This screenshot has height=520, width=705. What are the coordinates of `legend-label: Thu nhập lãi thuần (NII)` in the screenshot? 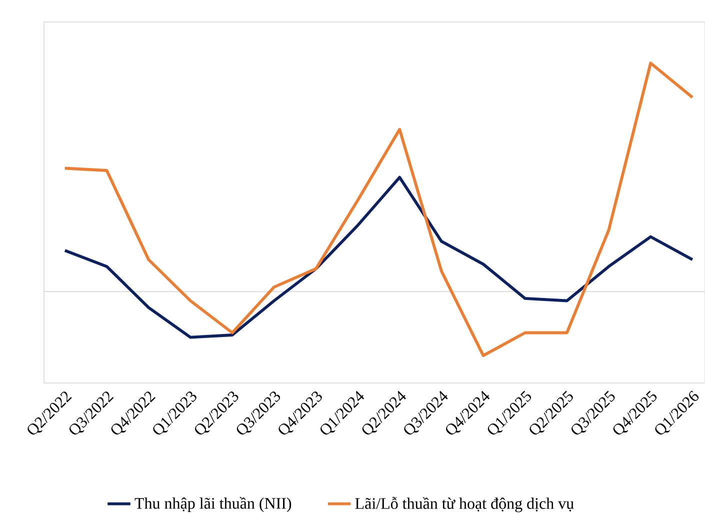 It's located at (213, 504).